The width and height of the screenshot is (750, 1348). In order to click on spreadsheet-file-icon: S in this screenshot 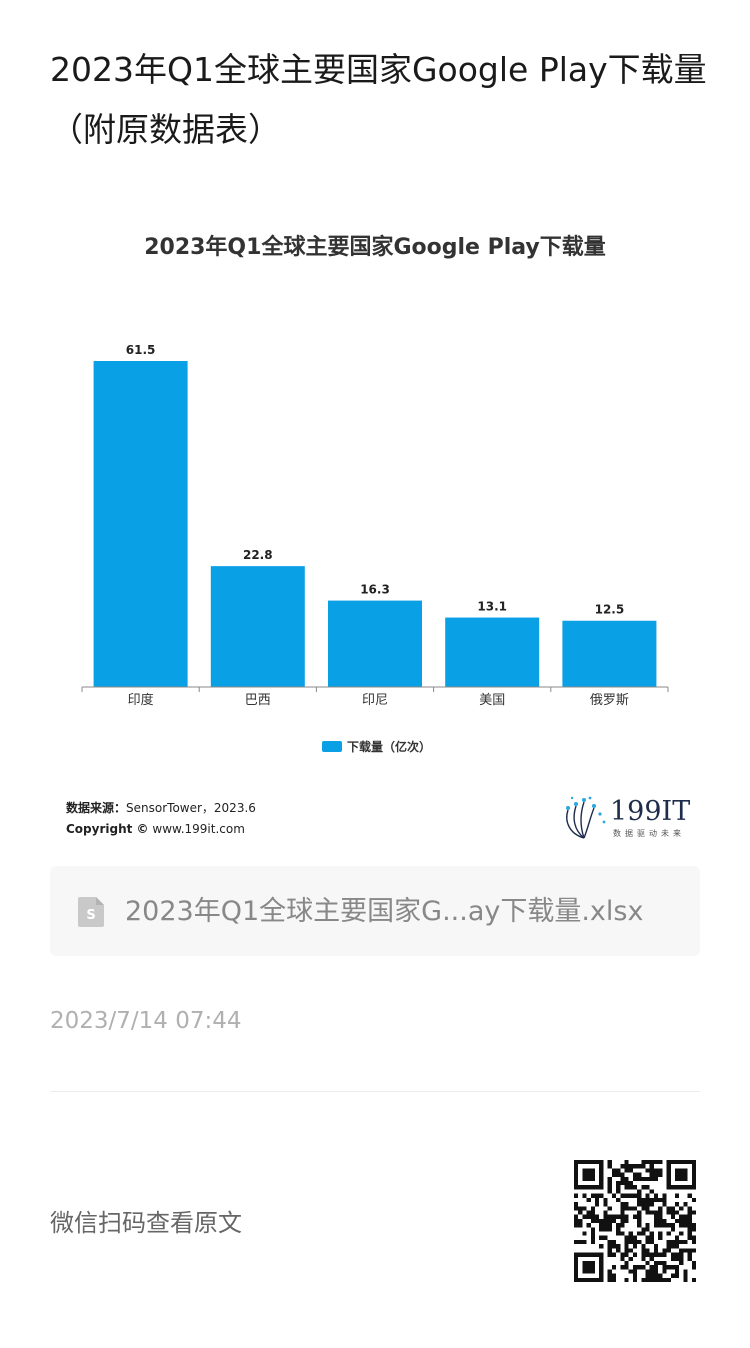, I will do `click(91, 912)`.